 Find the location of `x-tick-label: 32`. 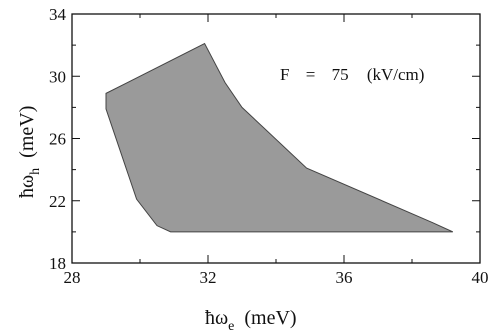

x-tick-label: 32 is located at coordinates (208, 277).